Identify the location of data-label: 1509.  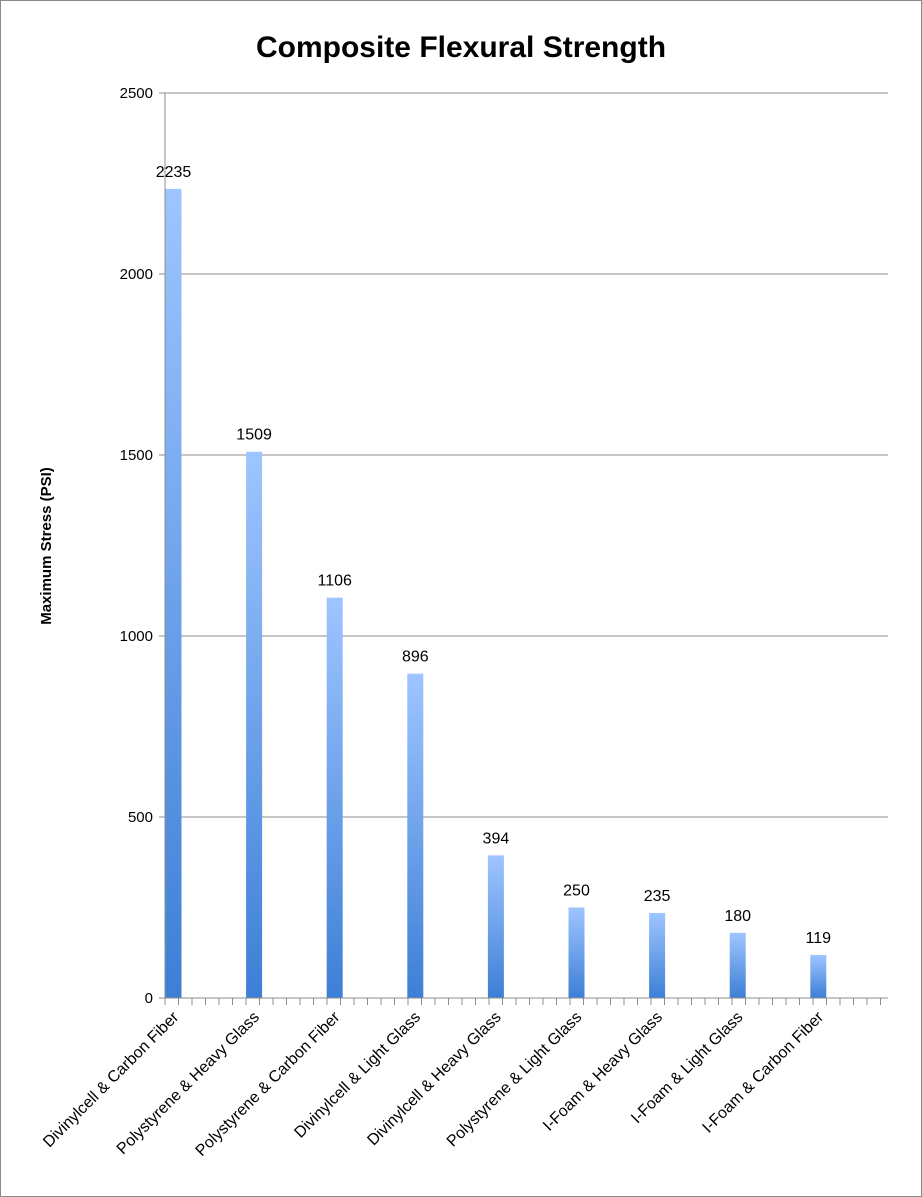
(254, 435).